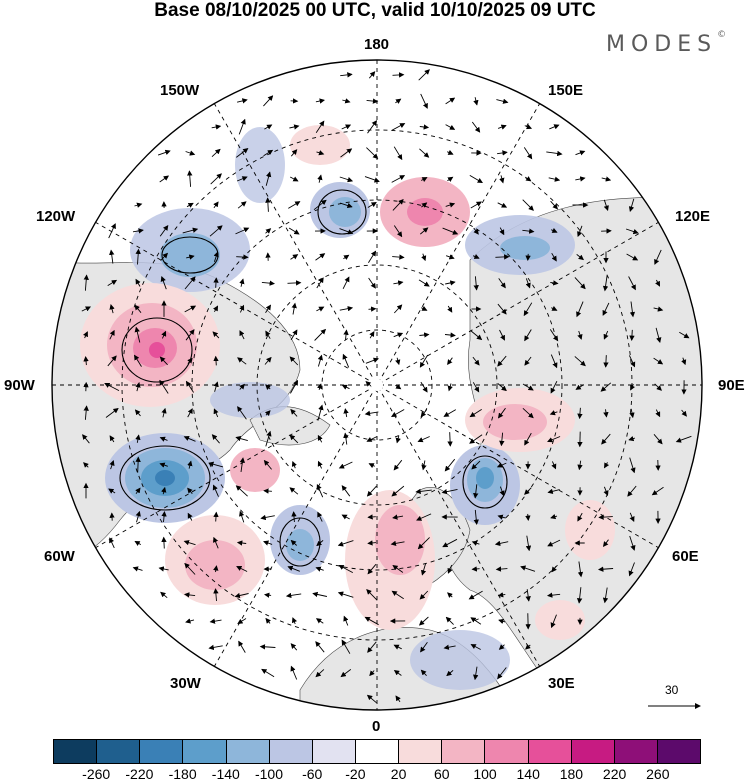  Describe the element at coordinates (662, 44) in the screenshot. I see `brand-name: MODES` at that location.